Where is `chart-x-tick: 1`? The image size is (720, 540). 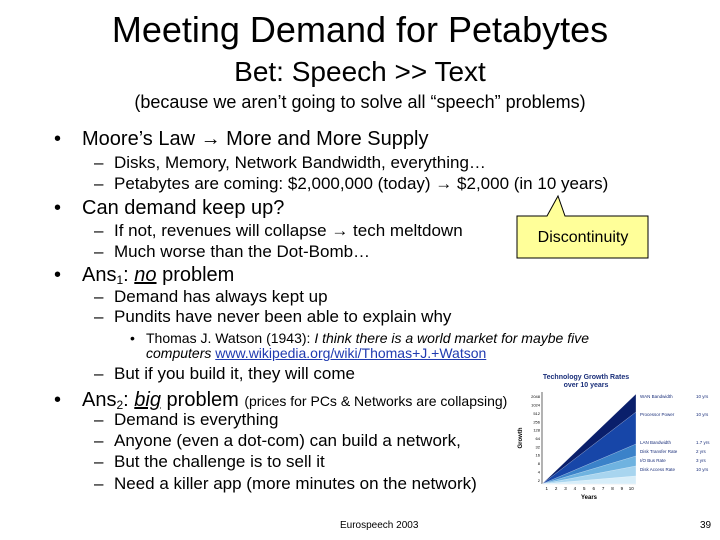 chart-x-tick: 1 is located at coordinates (546, 488).